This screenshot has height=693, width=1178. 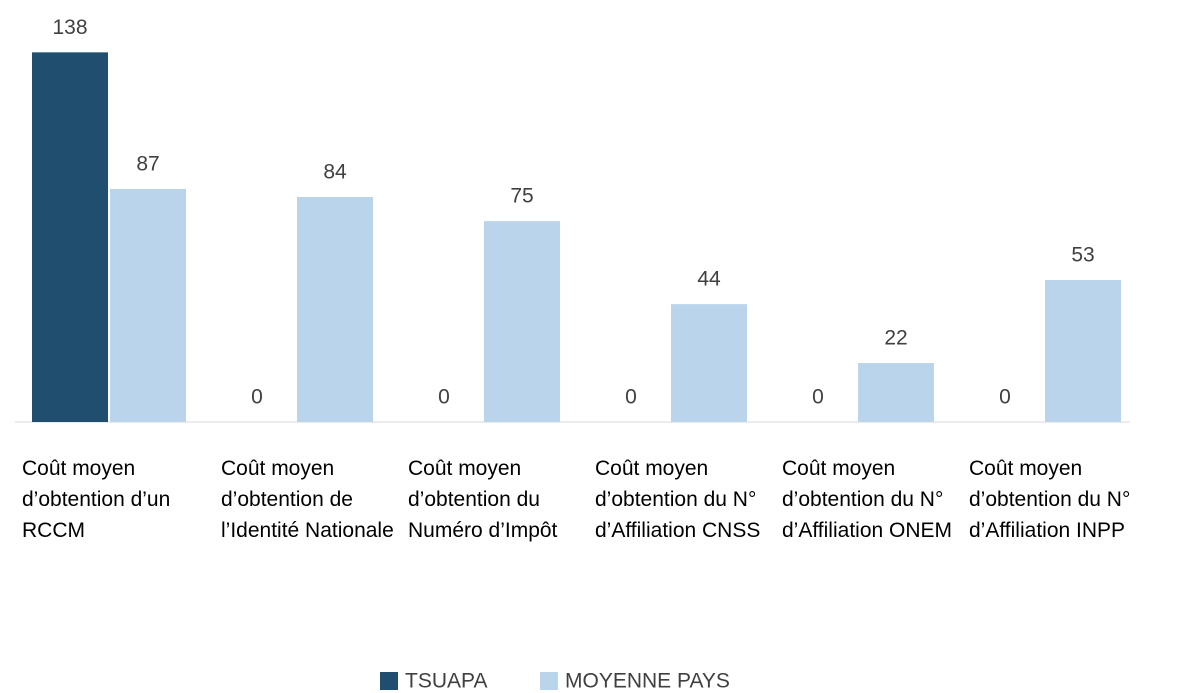 What do you see at coordinates (335, 172) in the screenshot?
I see `data-label: 84` at bounding box center [335, 172].